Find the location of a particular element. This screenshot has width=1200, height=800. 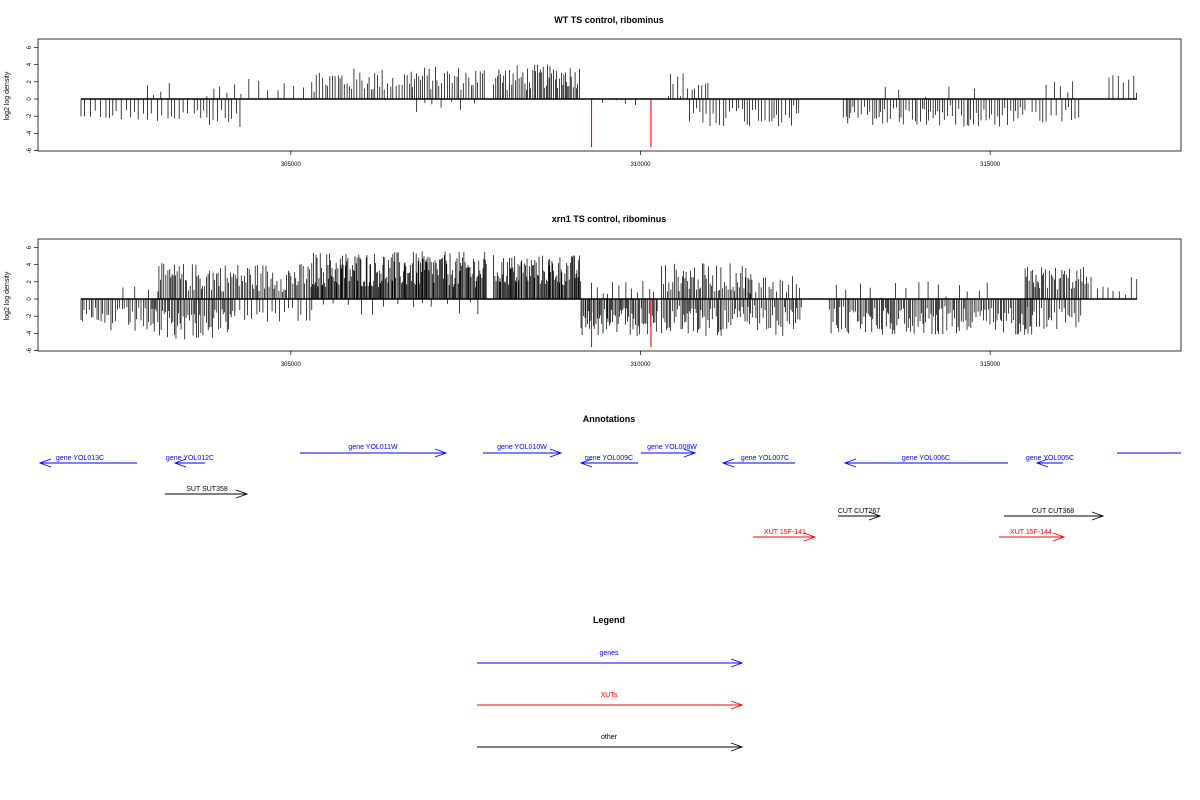

annotation-feature: gene YOL009C is located at coordinates (608, 461).